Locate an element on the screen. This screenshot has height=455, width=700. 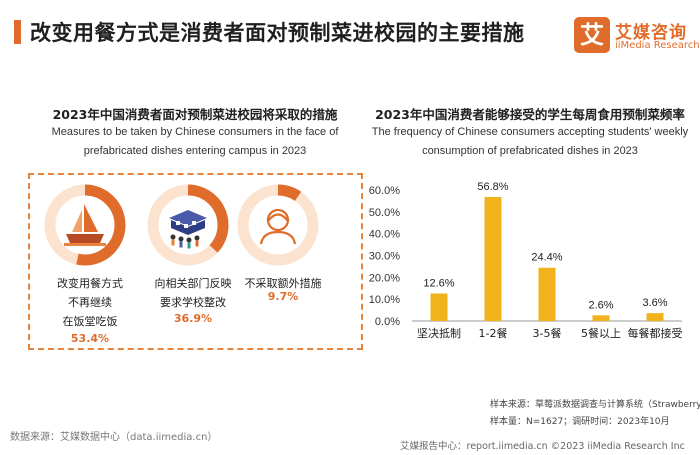
data-label: 56.8% is located at coordinates (492, 187).